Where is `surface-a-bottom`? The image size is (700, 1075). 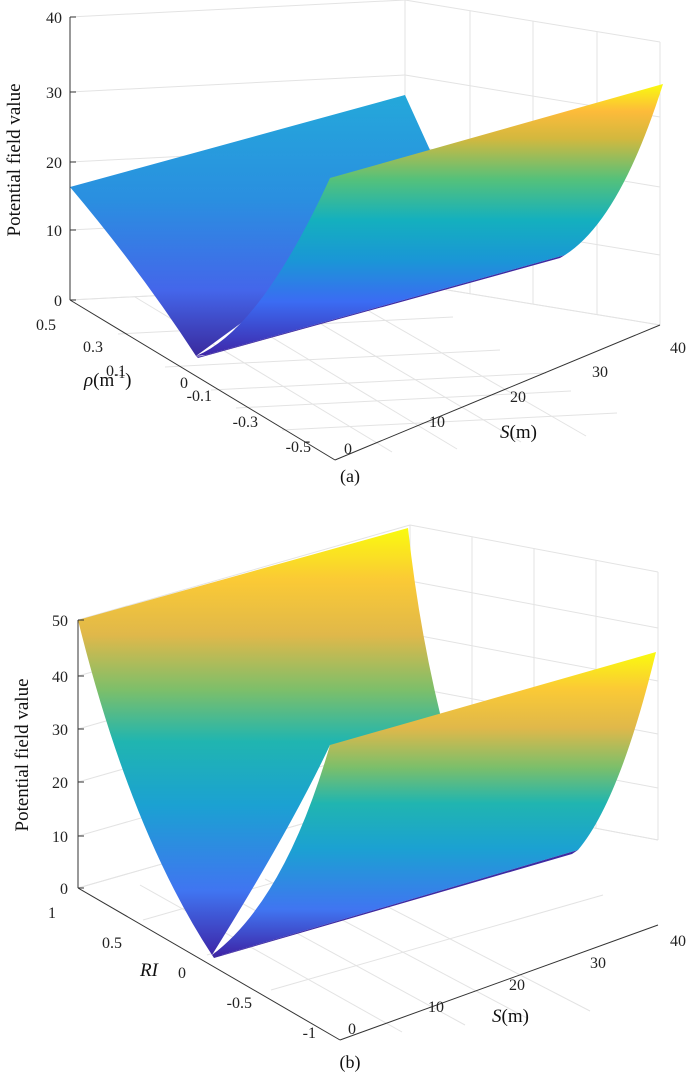
surface-a-bottom is located at coordinates (380, 306).